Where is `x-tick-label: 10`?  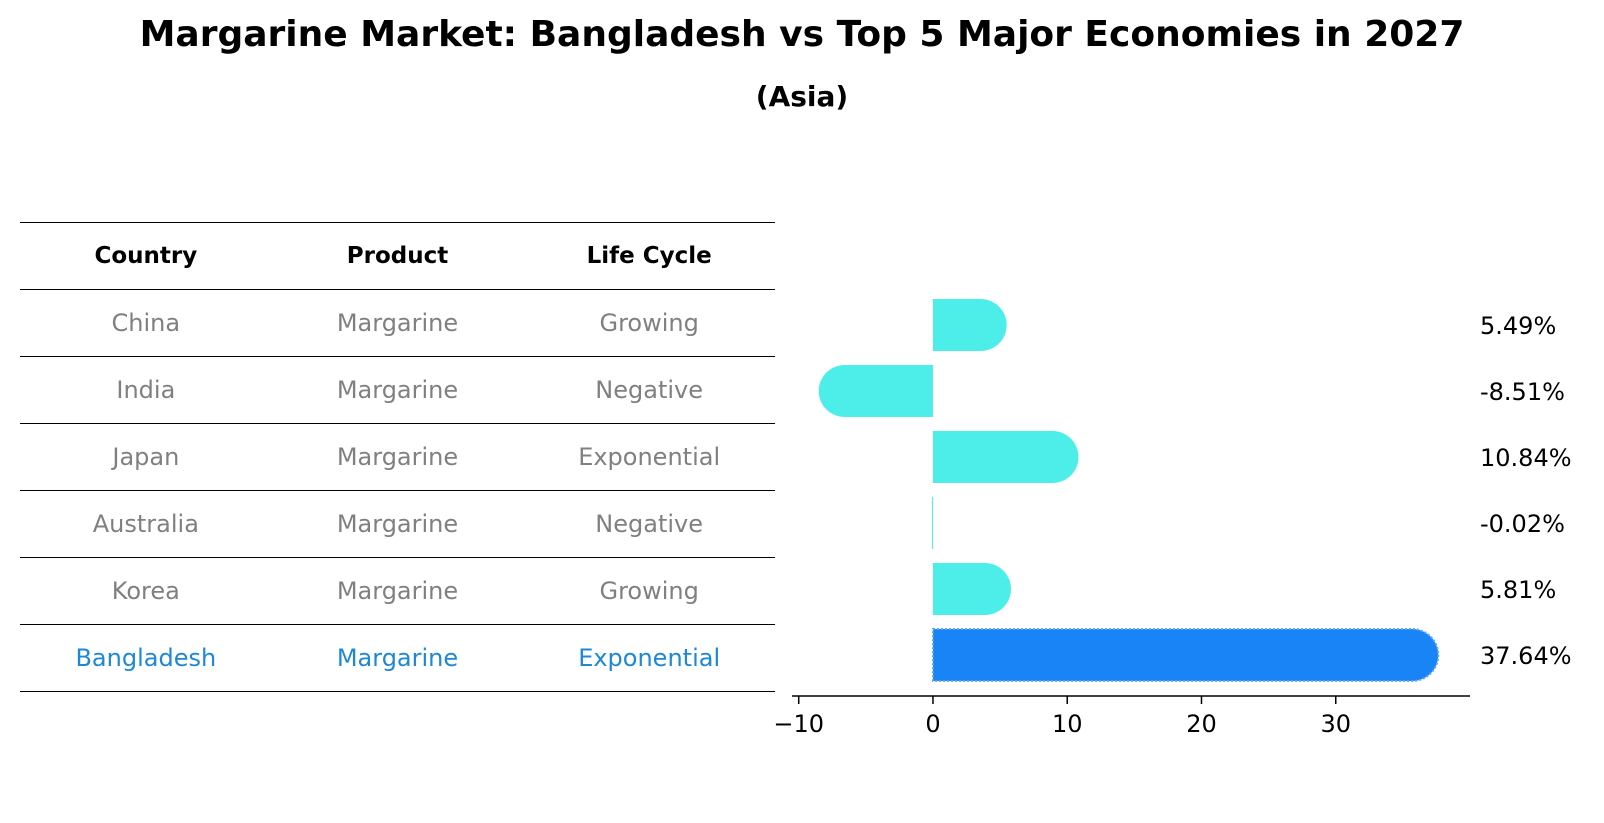
x-tick-label: 10 is located at coordinates (1067, 724).